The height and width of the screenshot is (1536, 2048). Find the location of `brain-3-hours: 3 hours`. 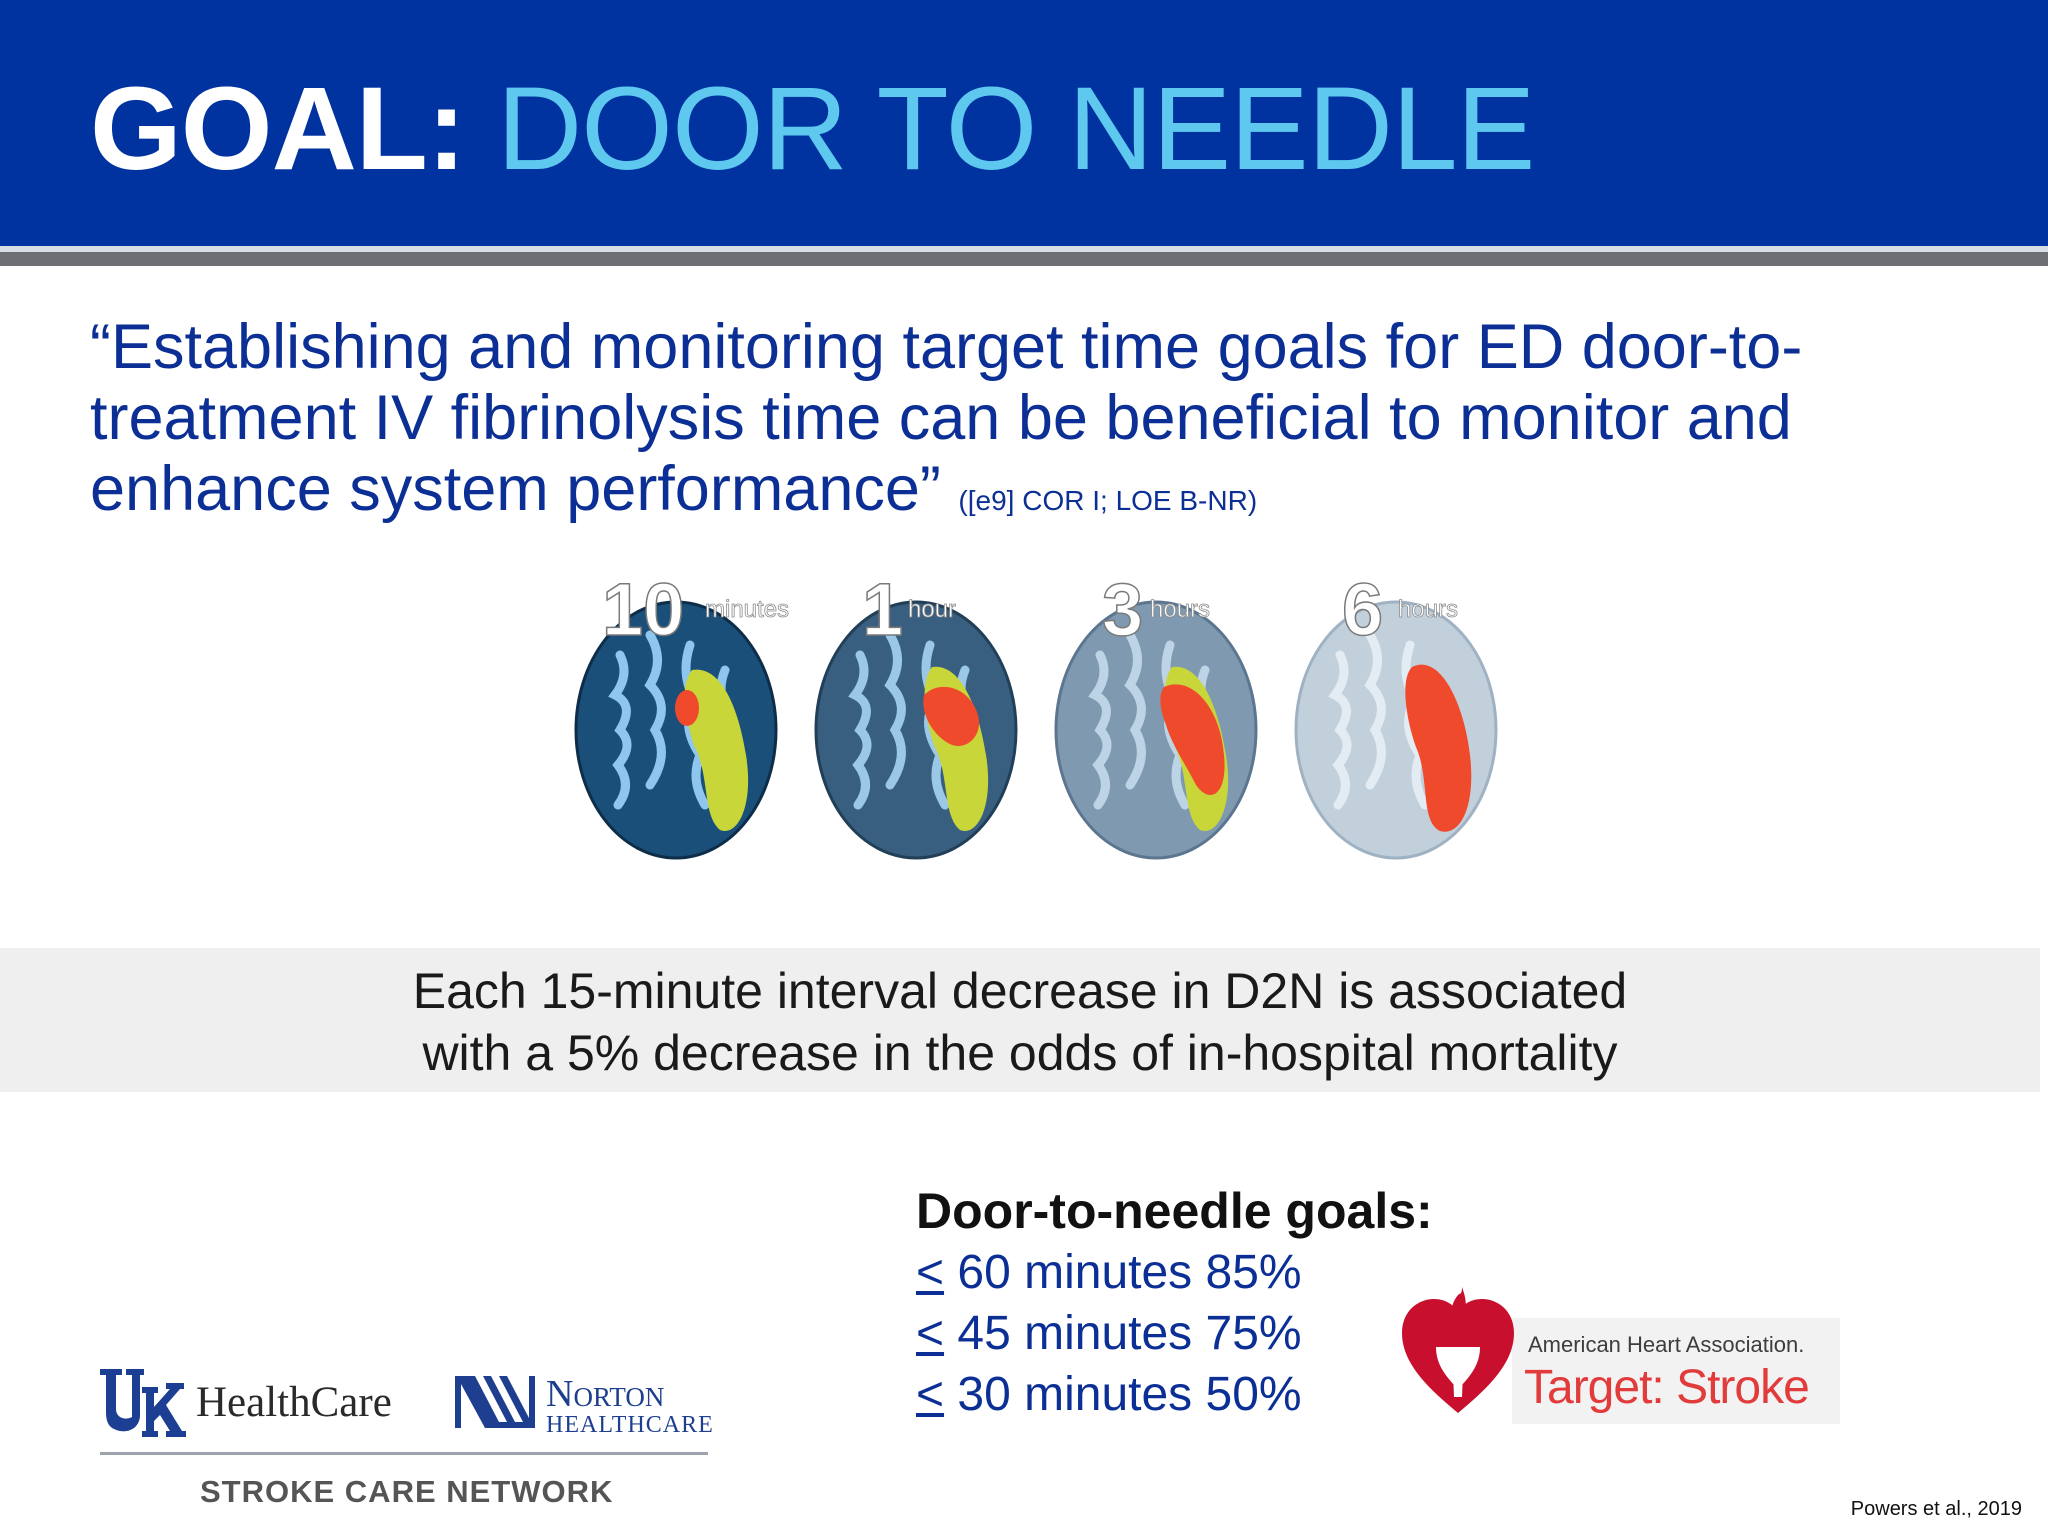

brain-3-hours: 3 hours is located at coordinates (1156, 717).